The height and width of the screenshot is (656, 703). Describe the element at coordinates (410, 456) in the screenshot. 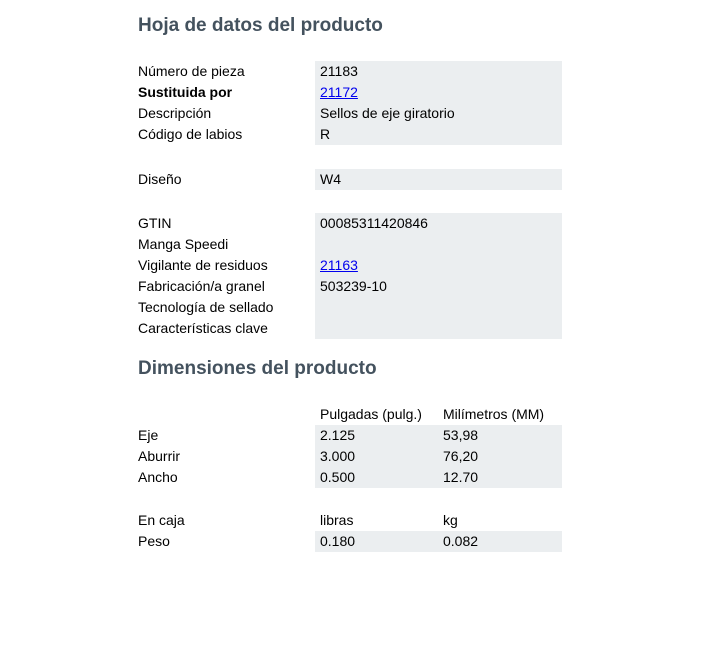

I see `dimension-row-bore: Aburrir 3.000 76,20` at that location.